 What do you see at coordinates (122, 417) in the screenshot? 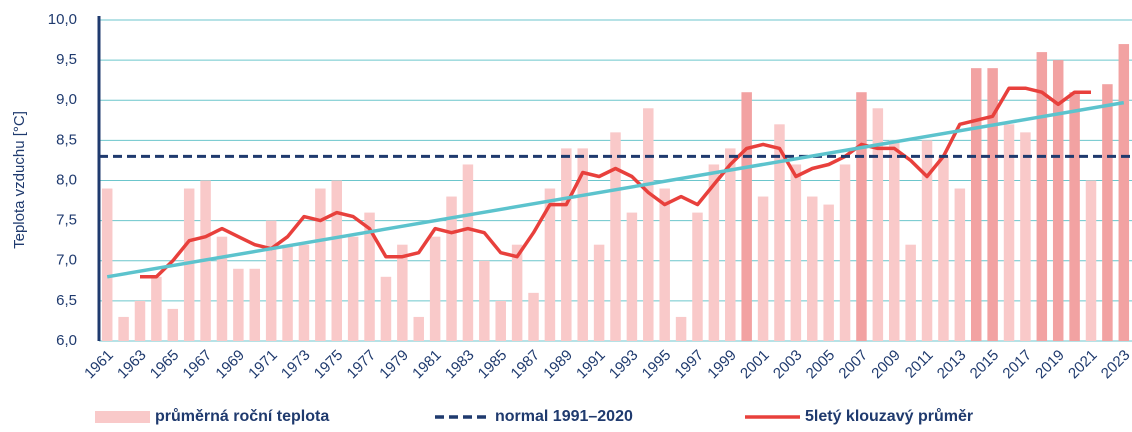
I see `legend-swatch` at bounding box center [122, 417].